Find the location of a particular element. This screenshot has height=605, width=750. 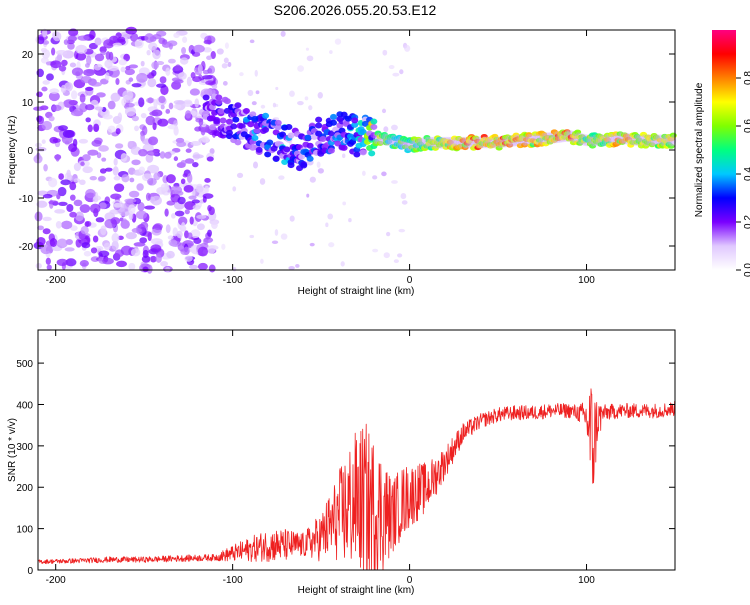

spectrogram-x-tick-label: 0 is located at coordinates (410, 280).